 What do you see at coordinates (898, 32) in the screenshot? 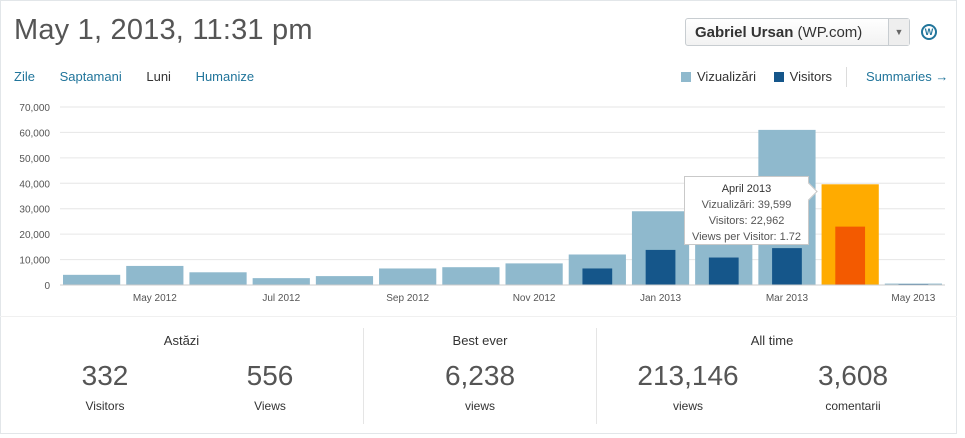
I see `chevron-down-icon: ▼` at bounding box center [898, 32].